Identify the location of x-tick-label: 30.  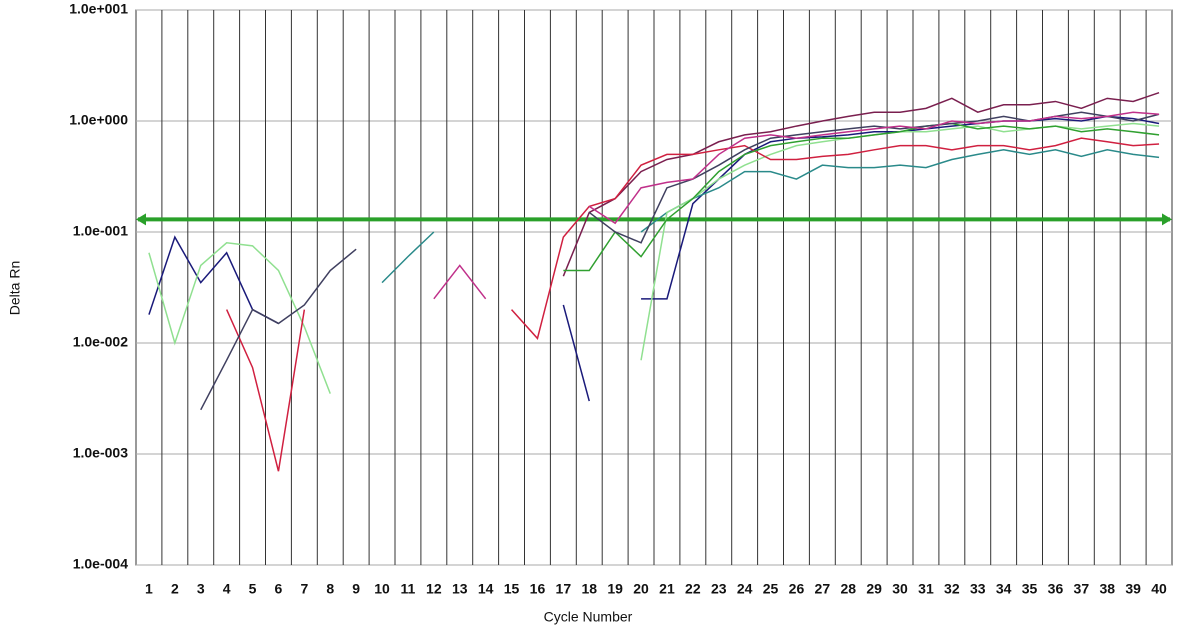
(900, 589).